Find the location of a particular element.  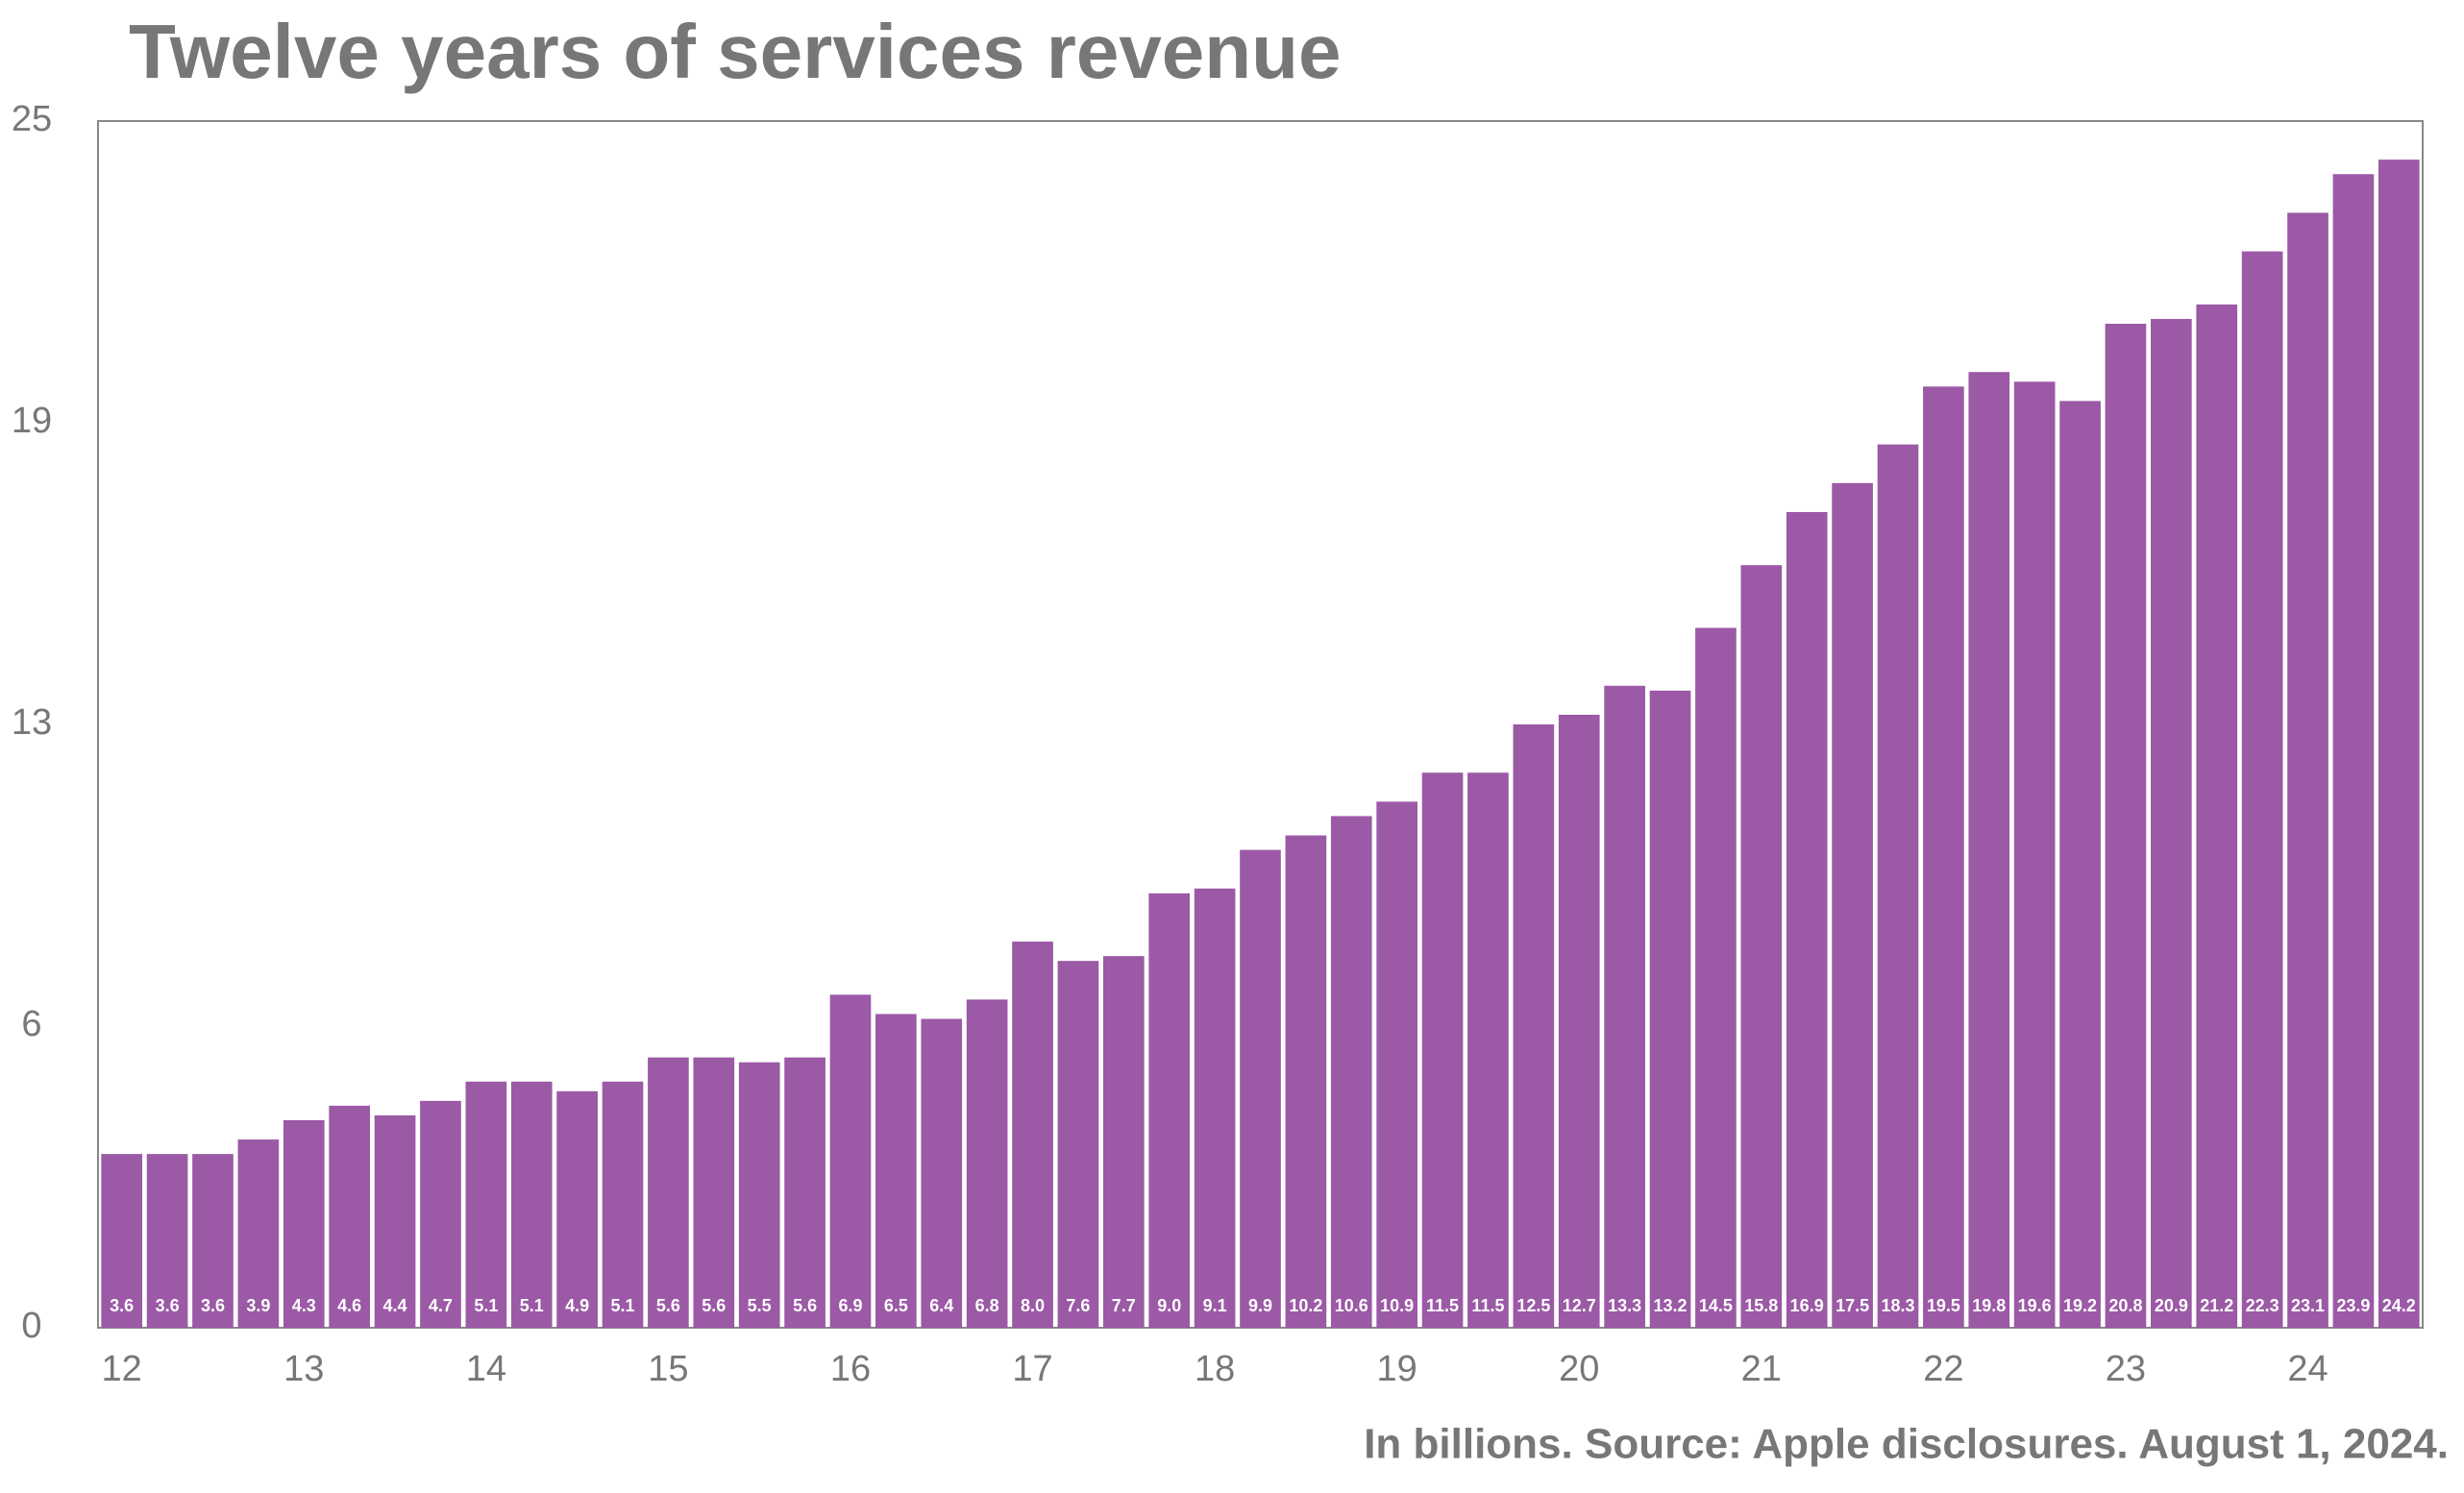

value-label: 15.8 is located at coordinates (1761, 1305).